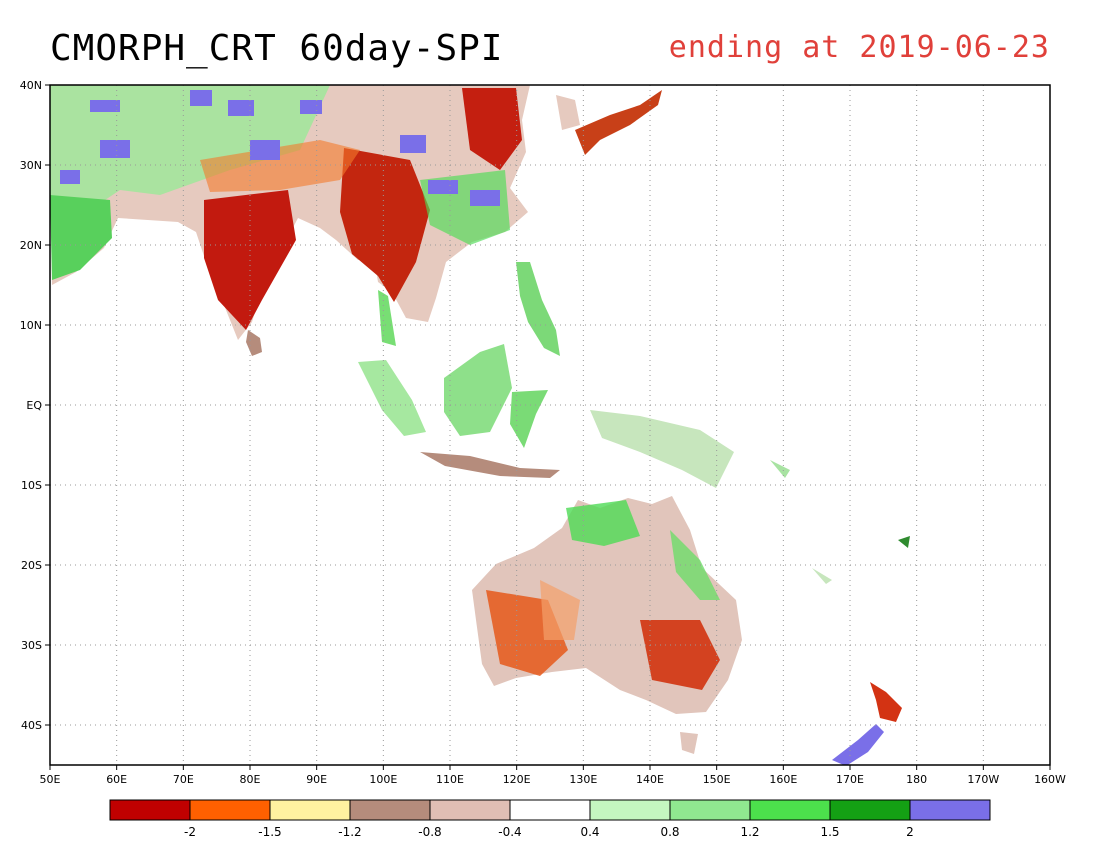 The image size is (1100, 850). What do you see at coordinates (190, 832) in the screenshot?
I see `colorbar-label: -2` at bounding box center [190, 832].